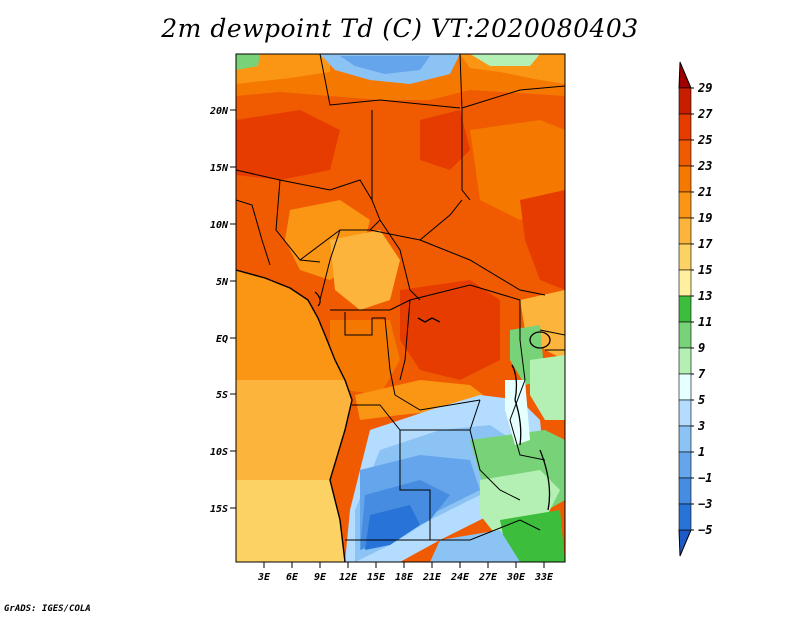  What do you see at coordinates (233, 309) in the screenshot?
I see `lat-axis` at bounding box center [233, 309].